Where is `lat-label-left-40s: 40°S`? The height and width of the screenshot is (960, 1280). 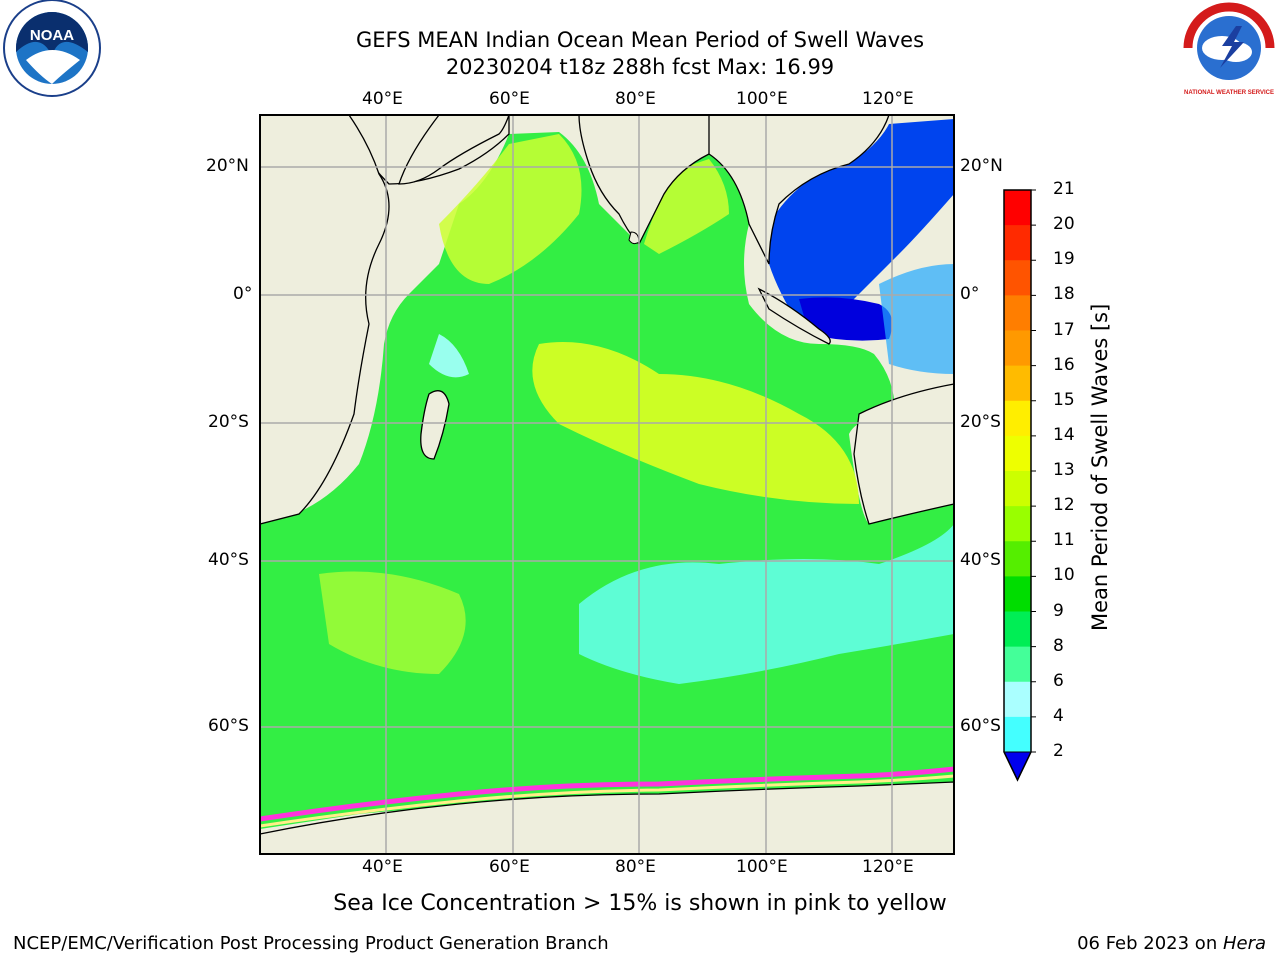
lat-label-left-40s: 40°S is located at coordinates (228, 560).